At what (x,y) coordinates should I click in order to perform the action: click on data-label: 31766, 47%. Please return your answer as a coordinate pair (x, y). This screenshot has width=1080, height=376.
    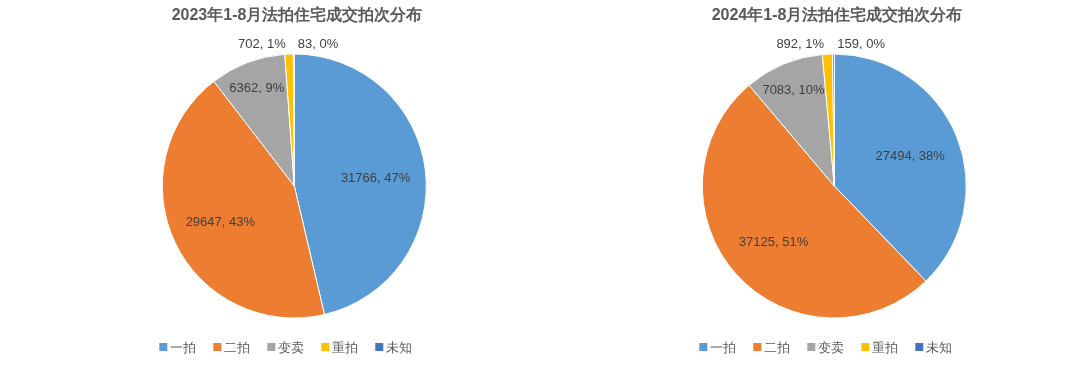
    Looking at the image, I should click on (375, 177).